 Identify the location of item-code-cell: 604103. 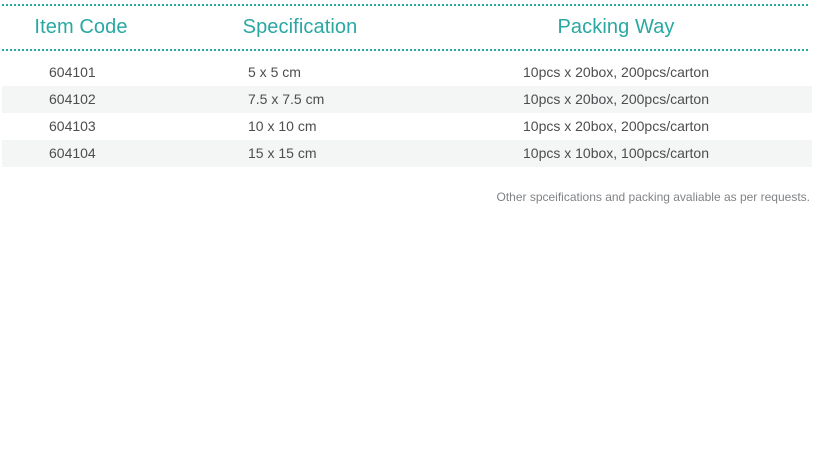
(72, 126).